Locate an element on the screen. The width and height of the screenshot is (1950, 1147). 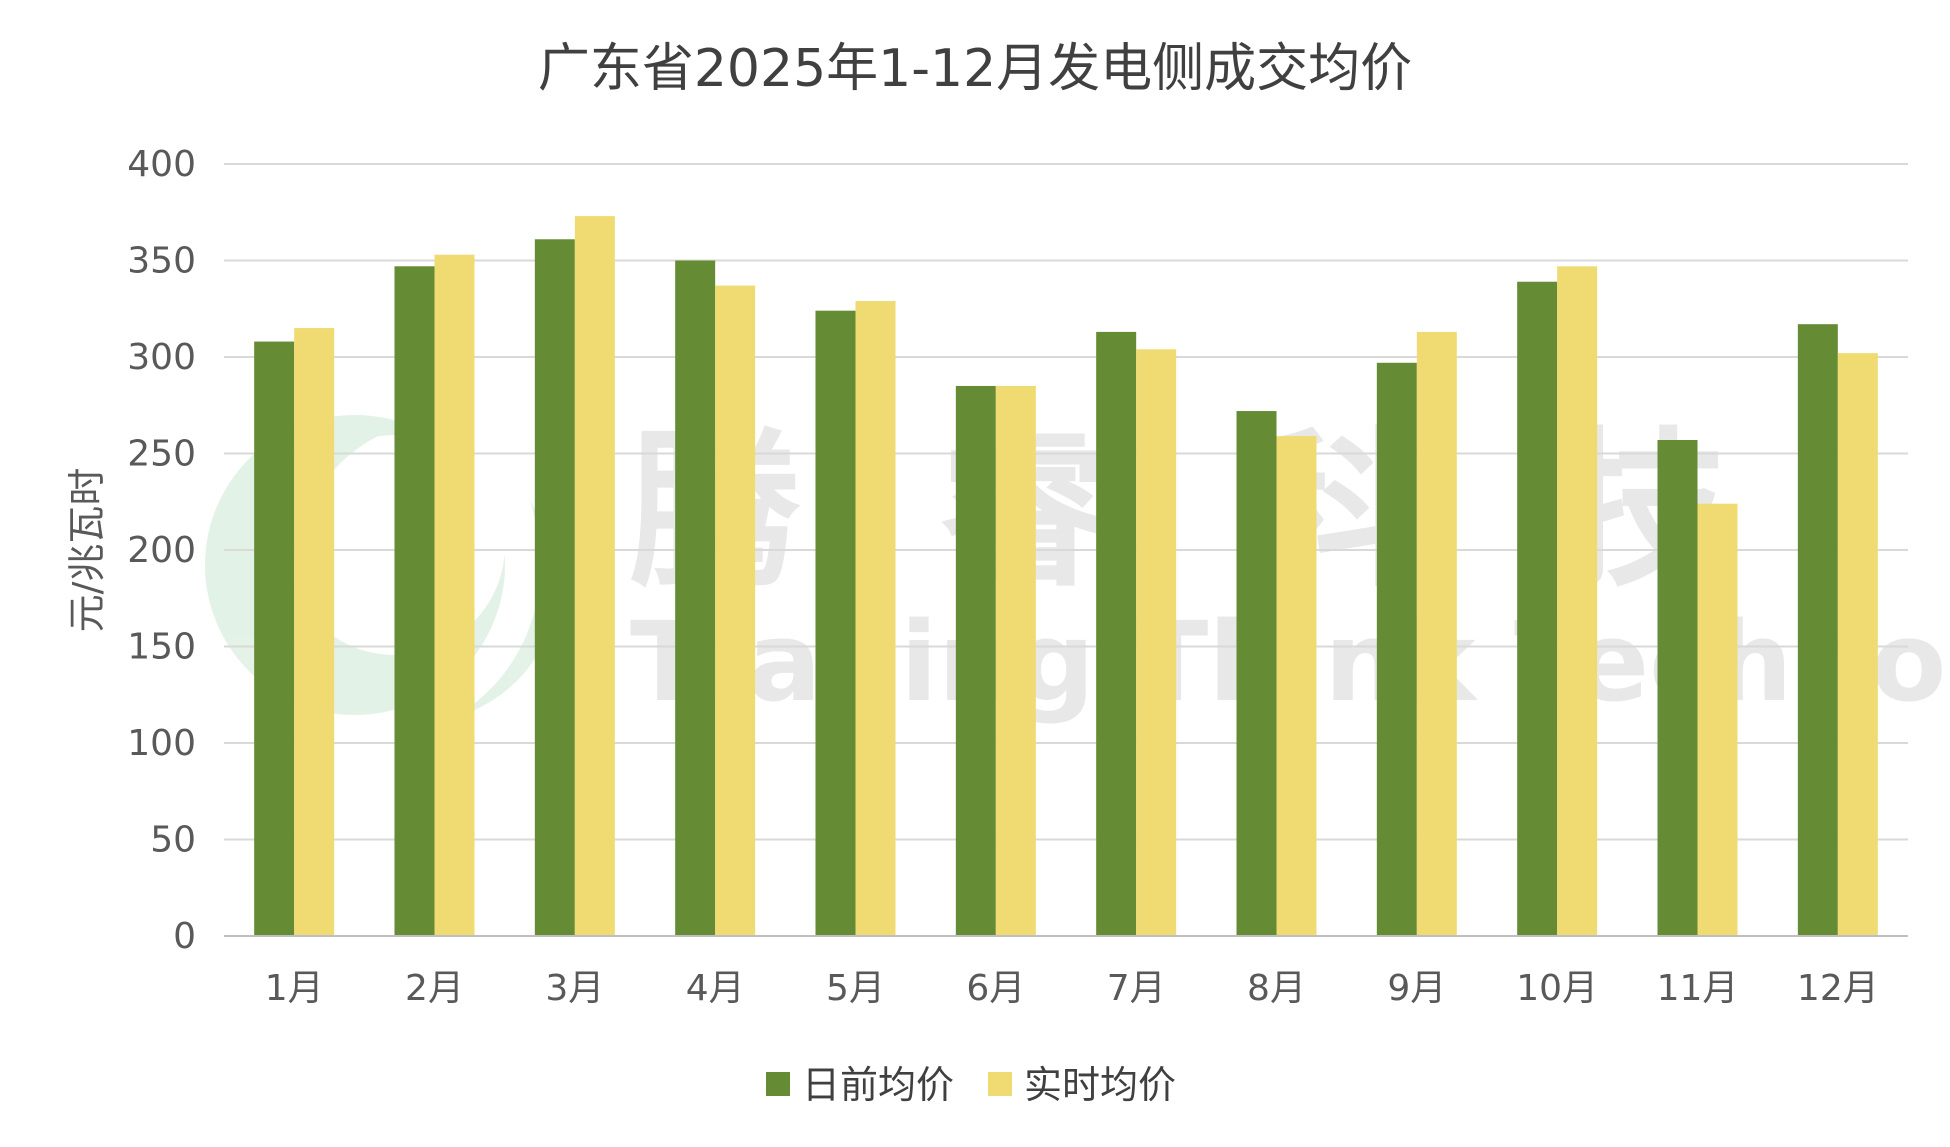
y-tick-label: 0 is located at coordinates (184, 936).